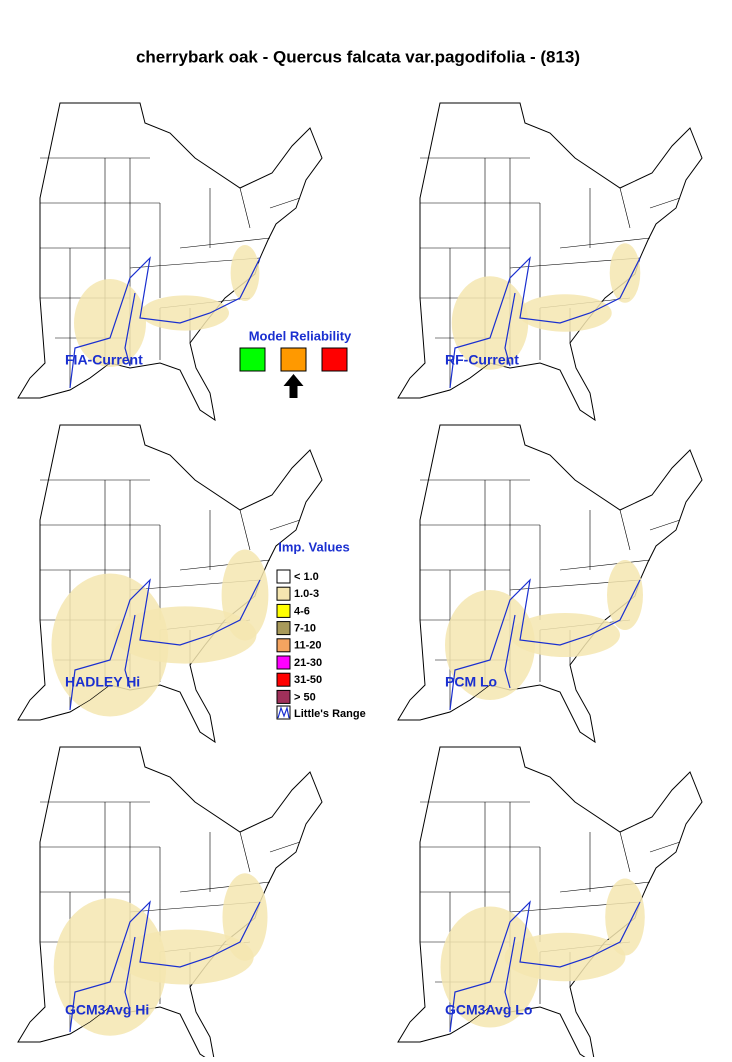  I want to click on legend-label: 1.0-3, so click(306, 594).